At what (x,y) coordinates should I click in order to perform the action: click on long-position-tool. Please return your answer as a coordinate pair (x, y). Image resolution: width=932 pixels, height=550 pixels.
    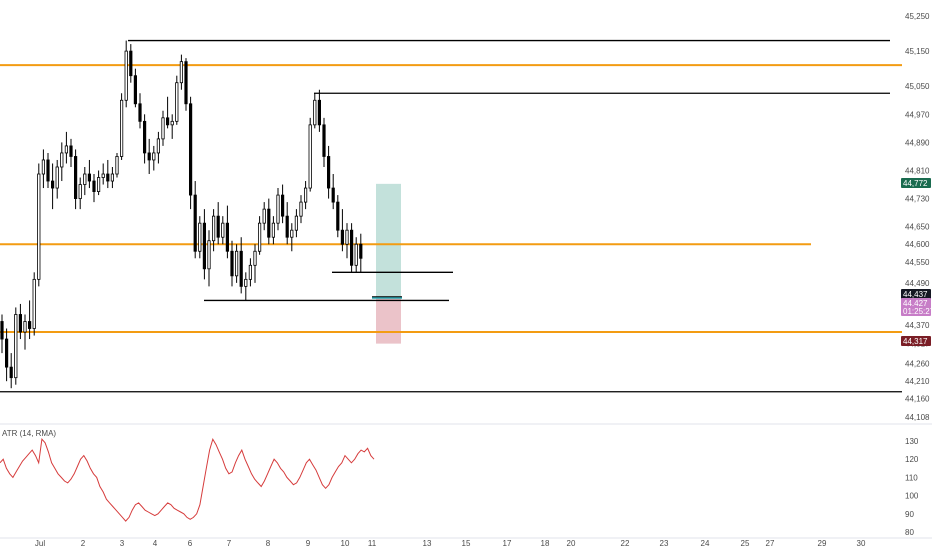
    Looking at the image, I should click on (388, 263).